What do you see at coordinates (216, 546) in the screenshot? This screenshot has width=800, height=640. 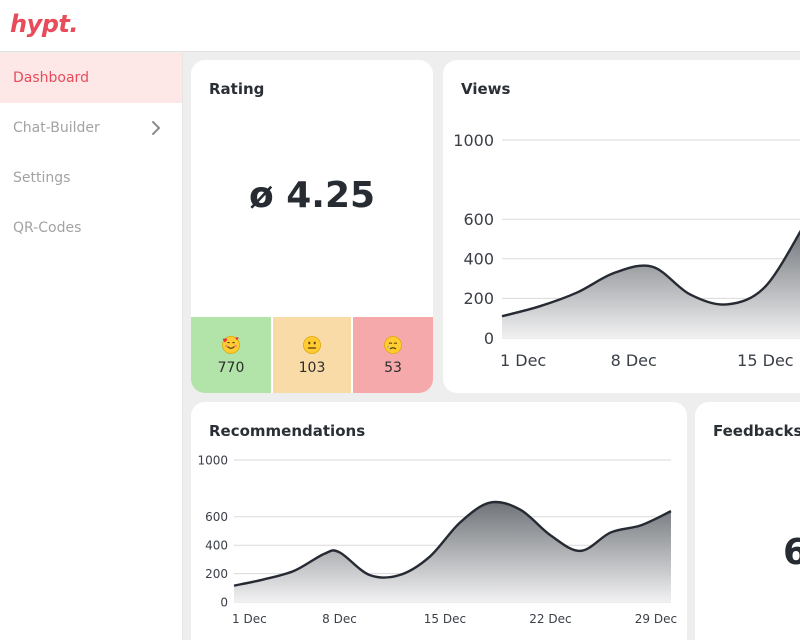 I see `recommendations-y-tick-label: 400` at bounding box center [216, 546].